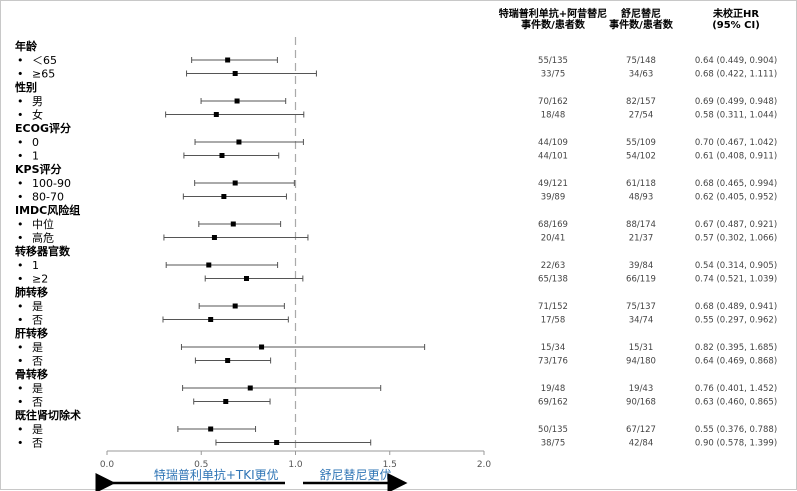 The width and height of the screenshot is (797, 491). Describe the element at coordinates (736, 102) in the screenshot. I see `hr-ci-text: 0.69 (0.499, 0.948)` at that location.